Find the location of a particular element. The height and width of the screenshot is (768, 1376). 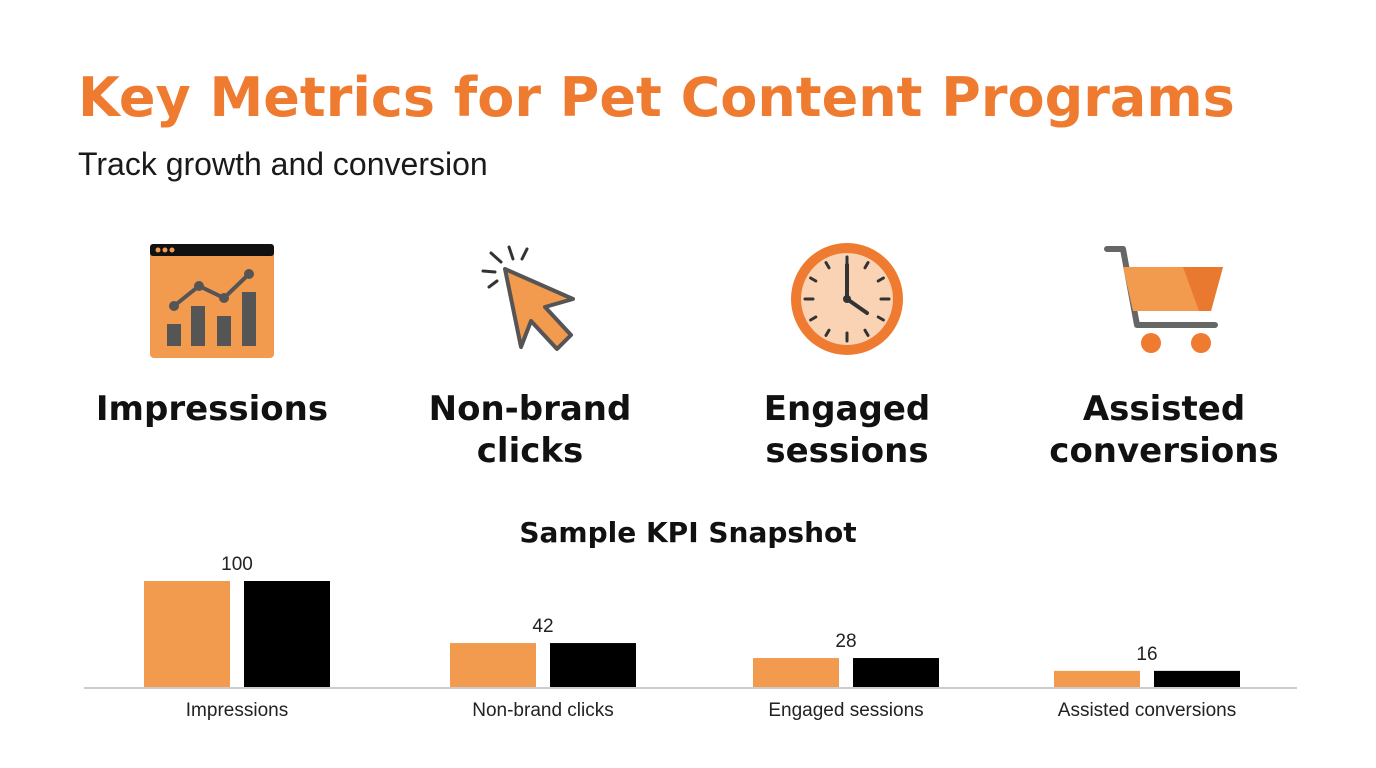

page-title: Key Metrics for Pet Content Programs is located at coordinates (656, 97).